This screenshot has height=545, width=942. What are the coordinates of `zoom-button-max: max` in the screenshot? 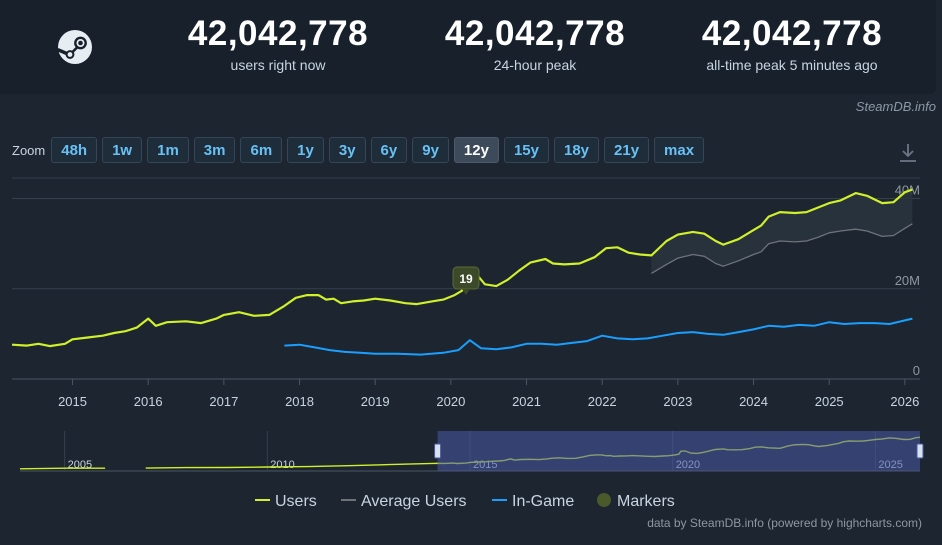 It's located at (679, 150).